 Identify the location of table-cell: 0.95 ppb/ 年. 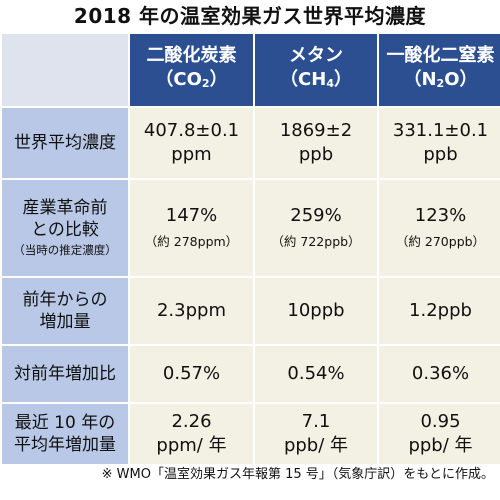
(439, 434).